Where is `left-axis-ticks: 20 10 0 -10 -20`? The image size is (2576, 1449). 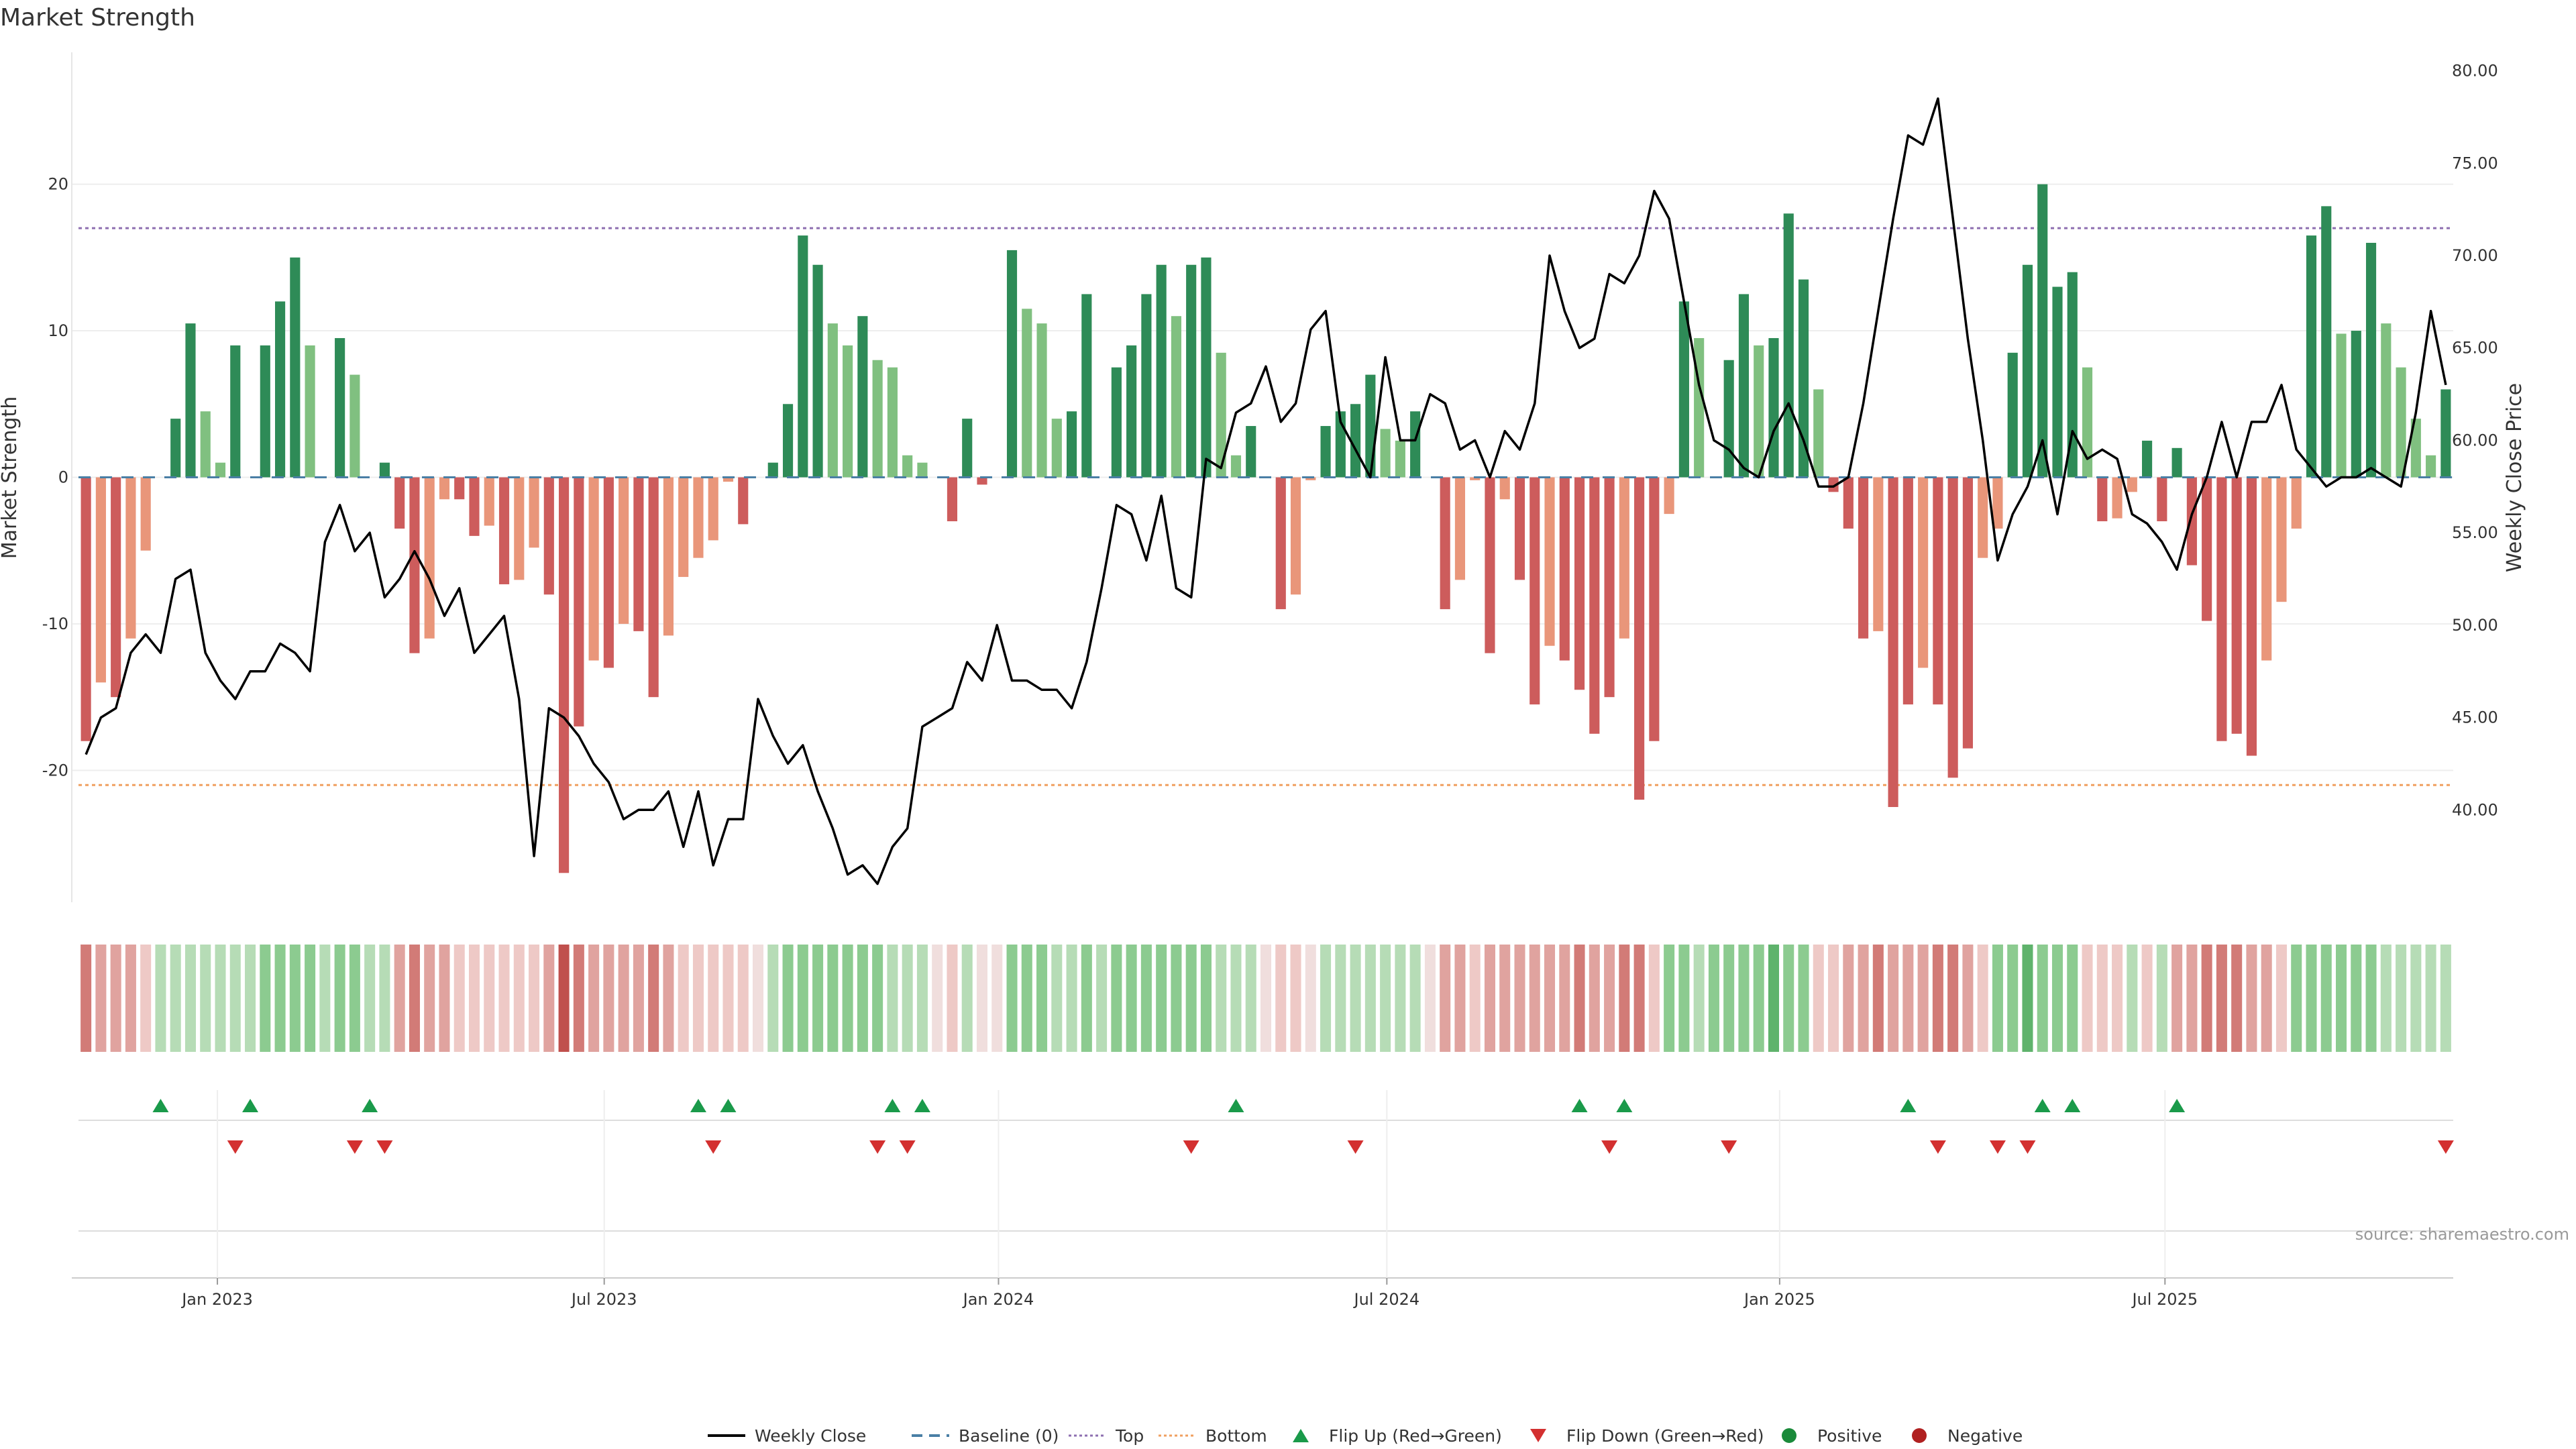
left-axis-ticks: 20 10 0 -10 -20 is located at coordinates (55, 477).